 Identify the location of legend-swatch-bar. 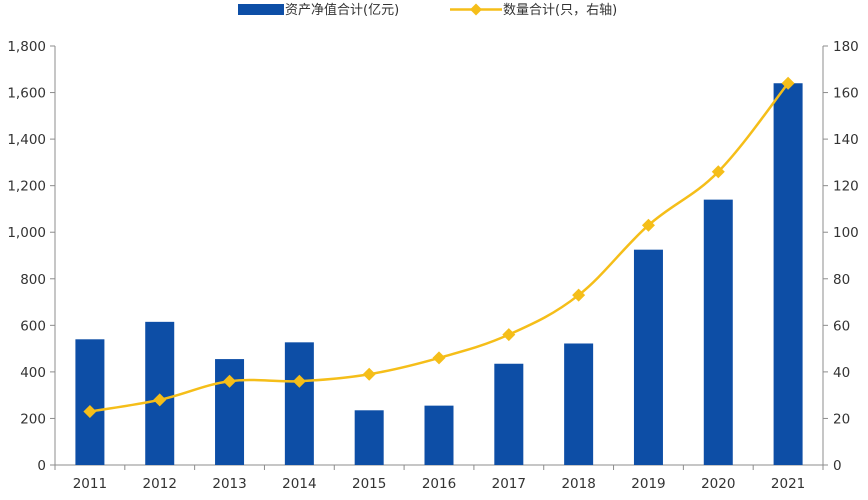
(261, 9).